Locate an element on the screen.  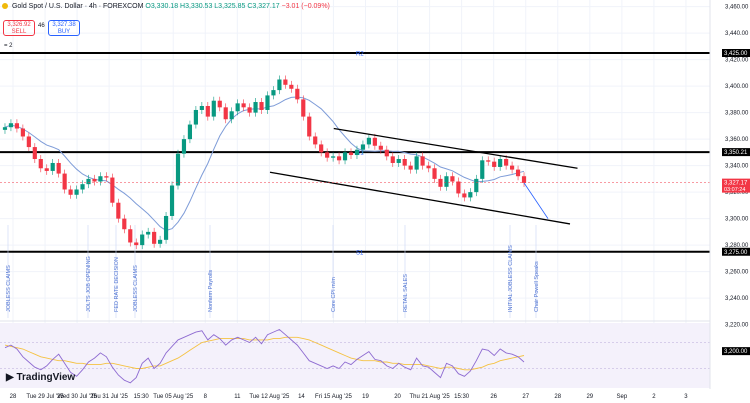
spread-value: 46 is located at coordinates (41, 26).